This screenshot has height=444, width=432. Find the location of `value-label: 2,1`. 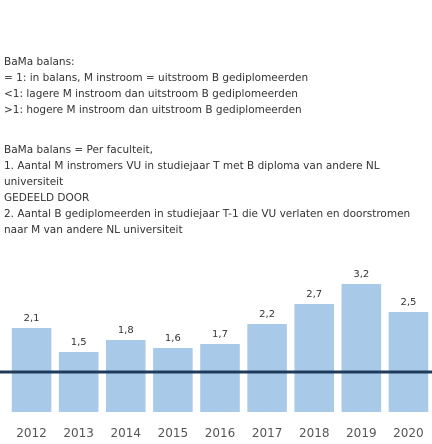

value-label: 2,1 is located at coordinates (32, 318).